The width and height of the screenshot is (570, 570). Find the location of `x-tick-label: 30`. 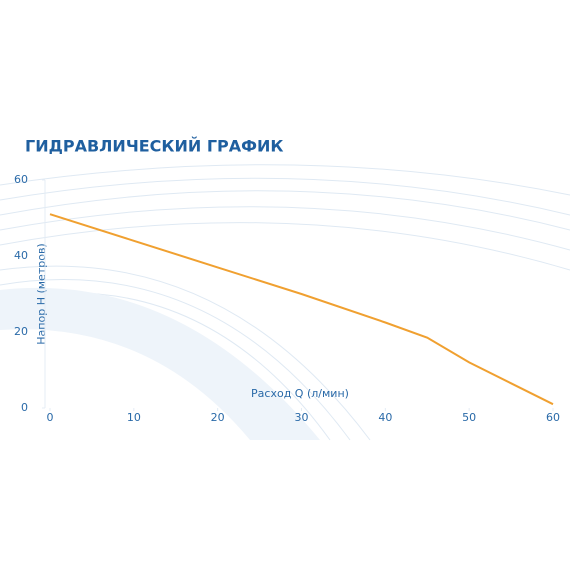

x-tick-label: 30 is located at coordinates (302, 417).